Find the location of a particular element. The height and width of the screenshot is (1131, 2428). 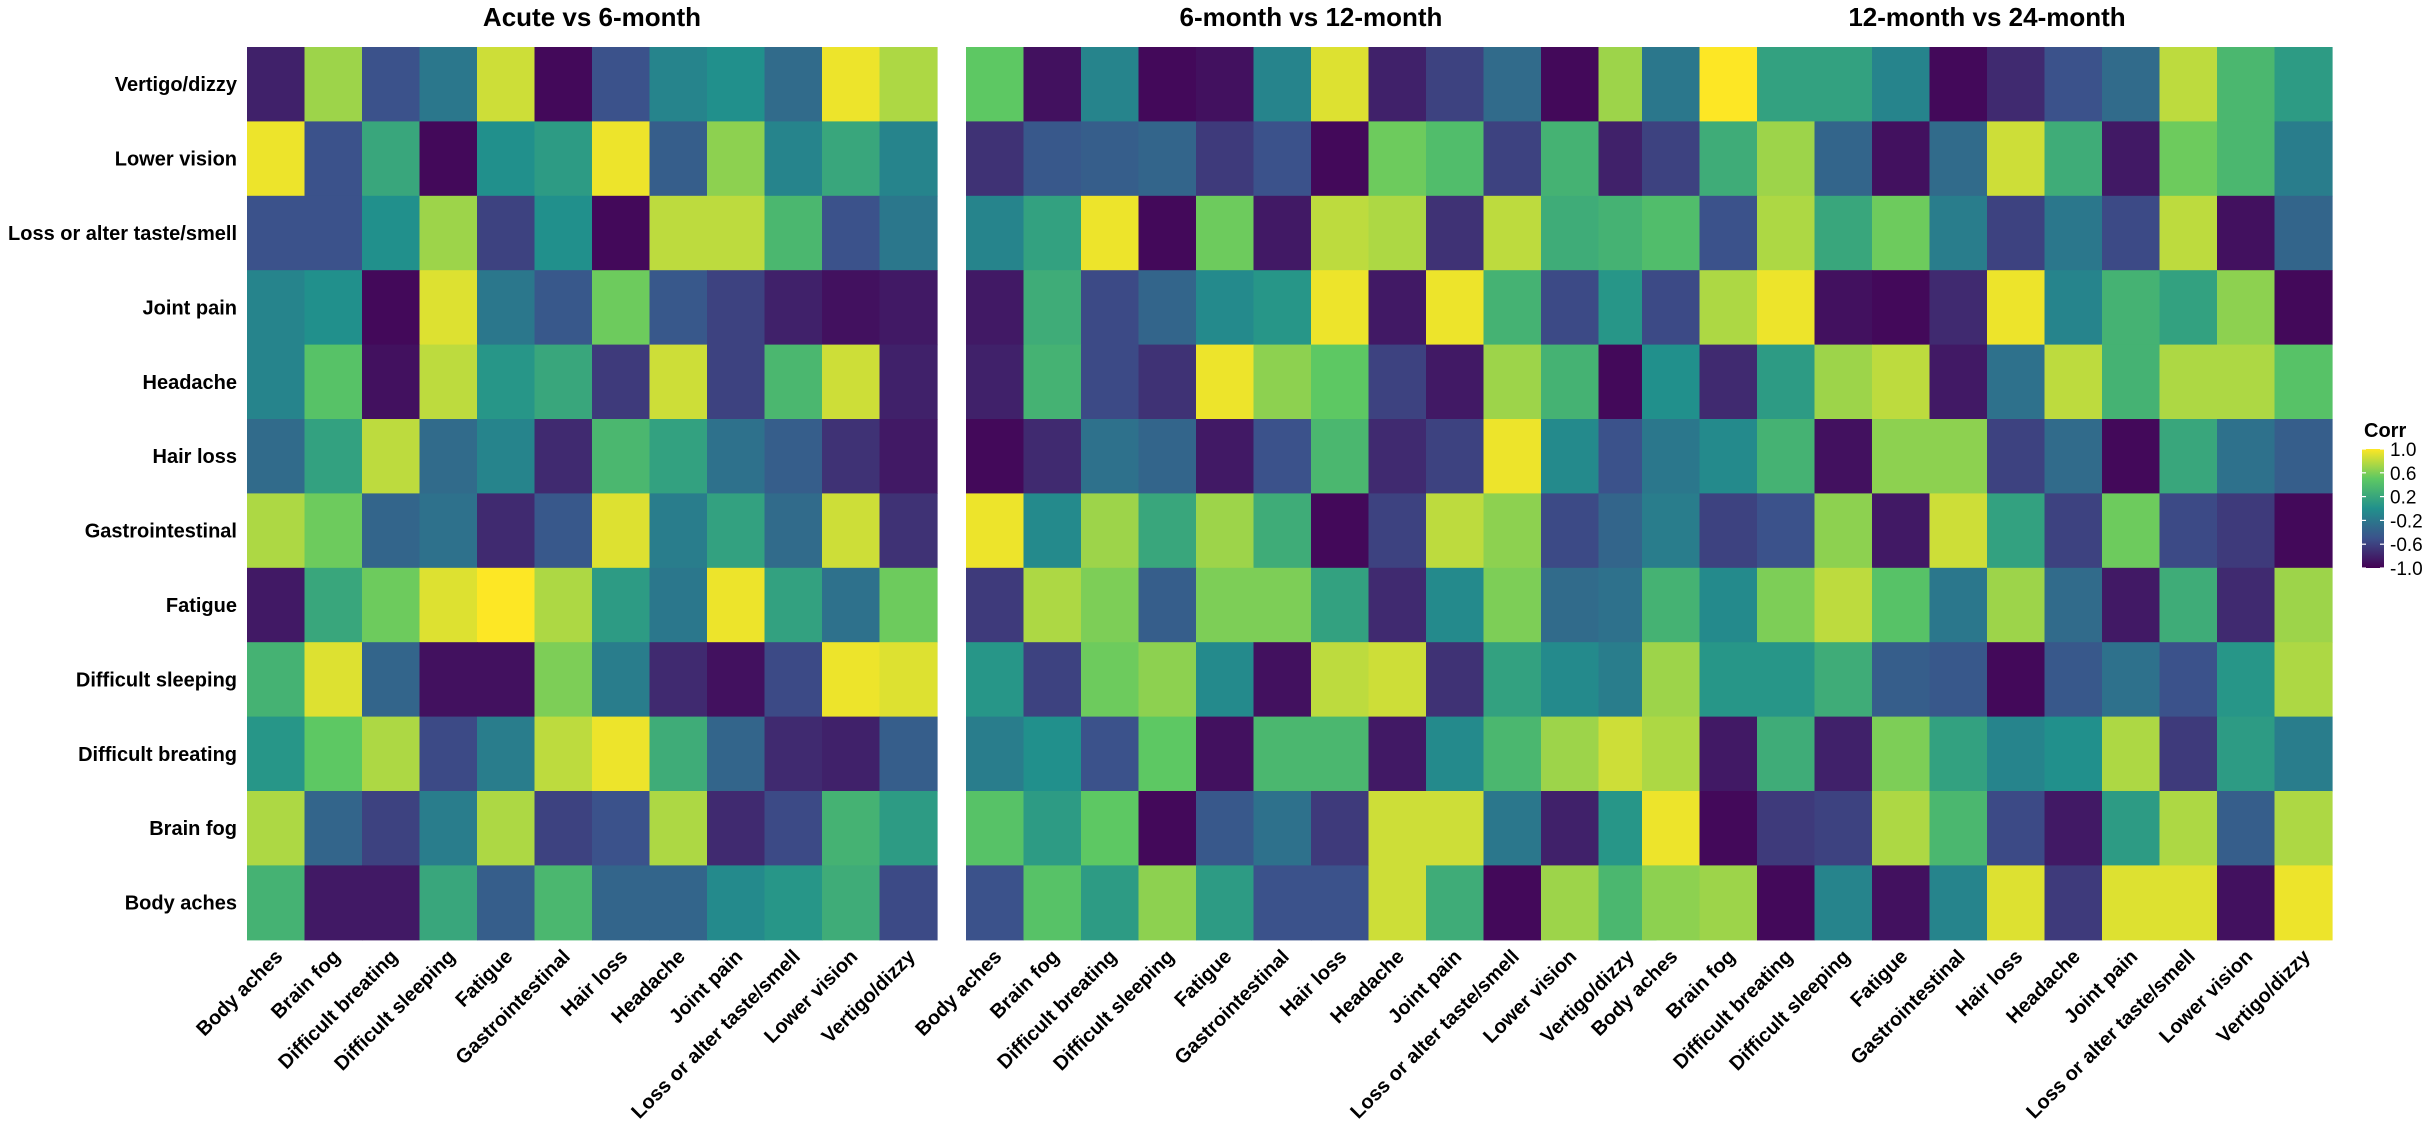

row-label: Headache is located at coordinates (190, 383).